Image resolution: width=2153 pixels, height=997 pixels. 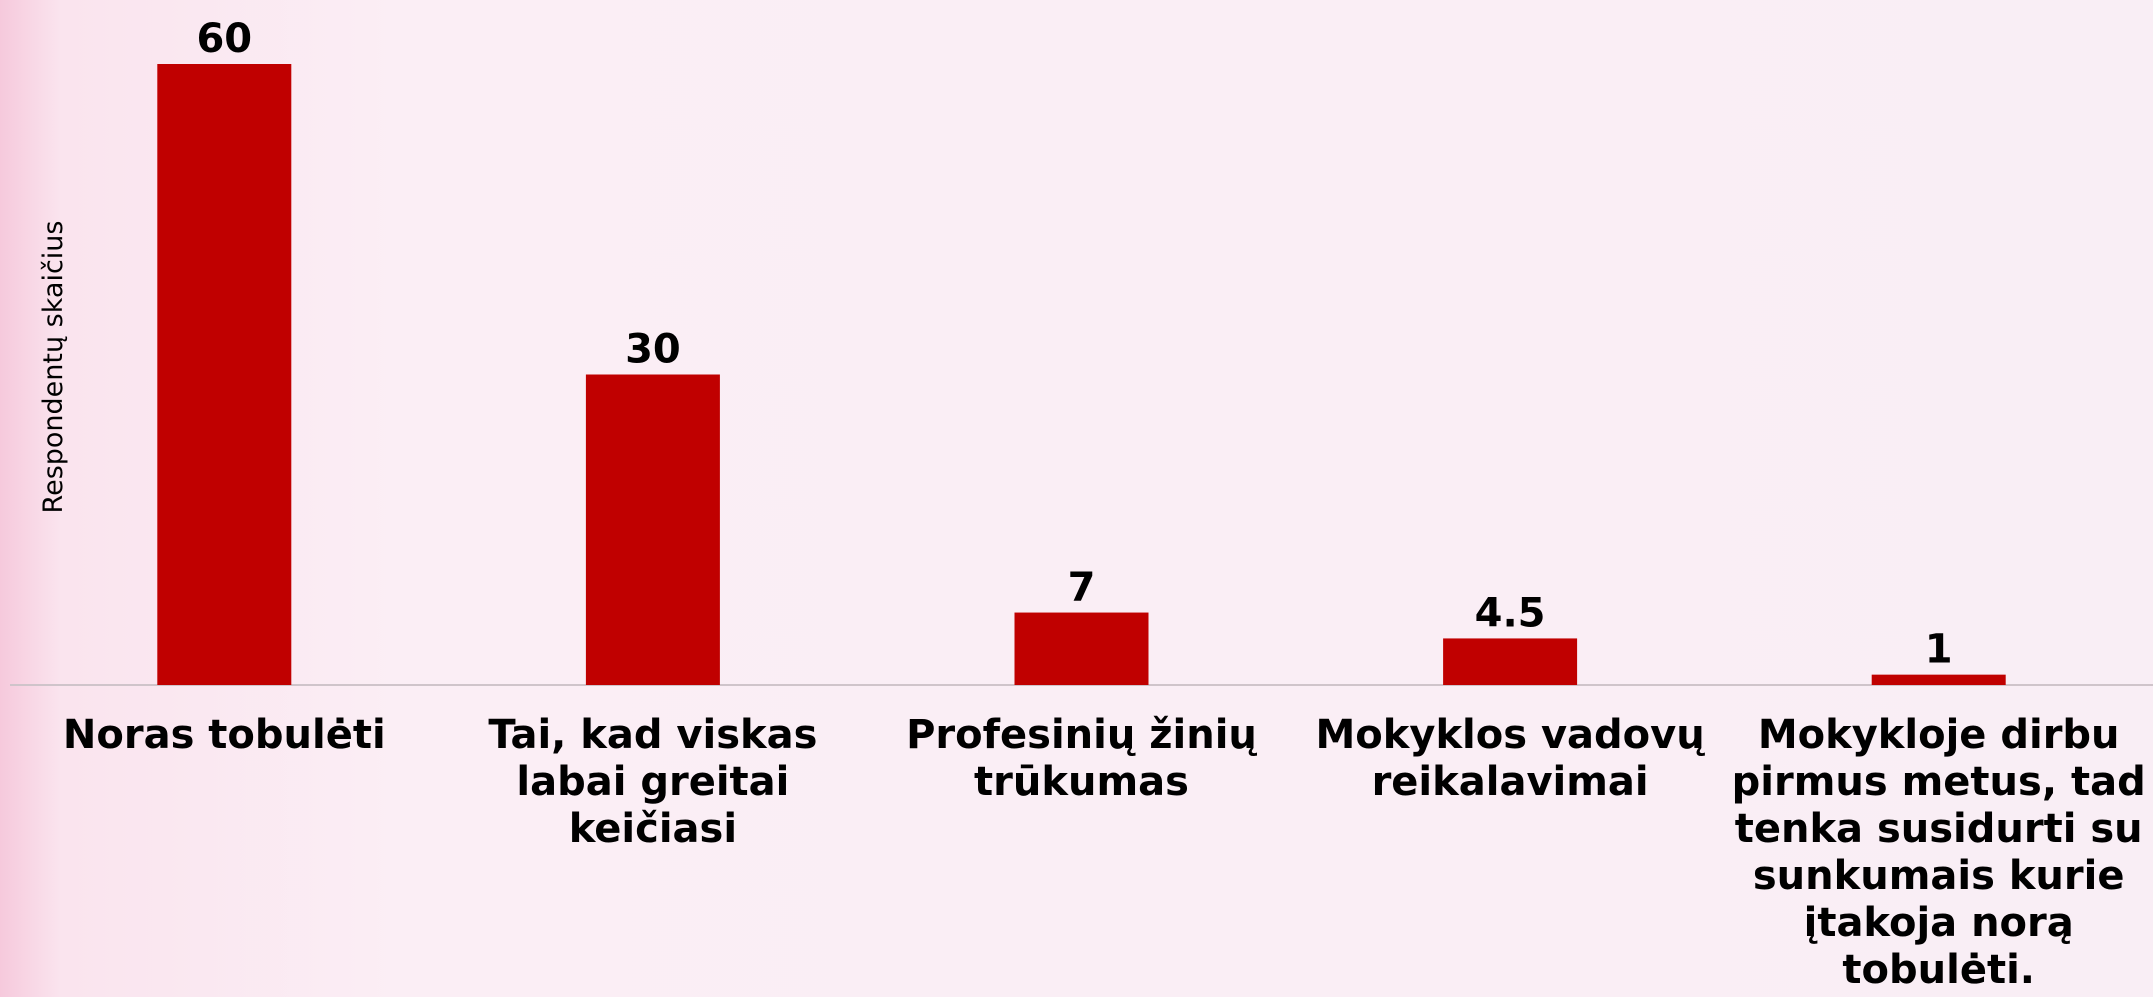 What do you see at coordinates (224, 735) in the screenshot?
I see `x-tick-label: Noras tobulėti` at bounding box center [224, 735].